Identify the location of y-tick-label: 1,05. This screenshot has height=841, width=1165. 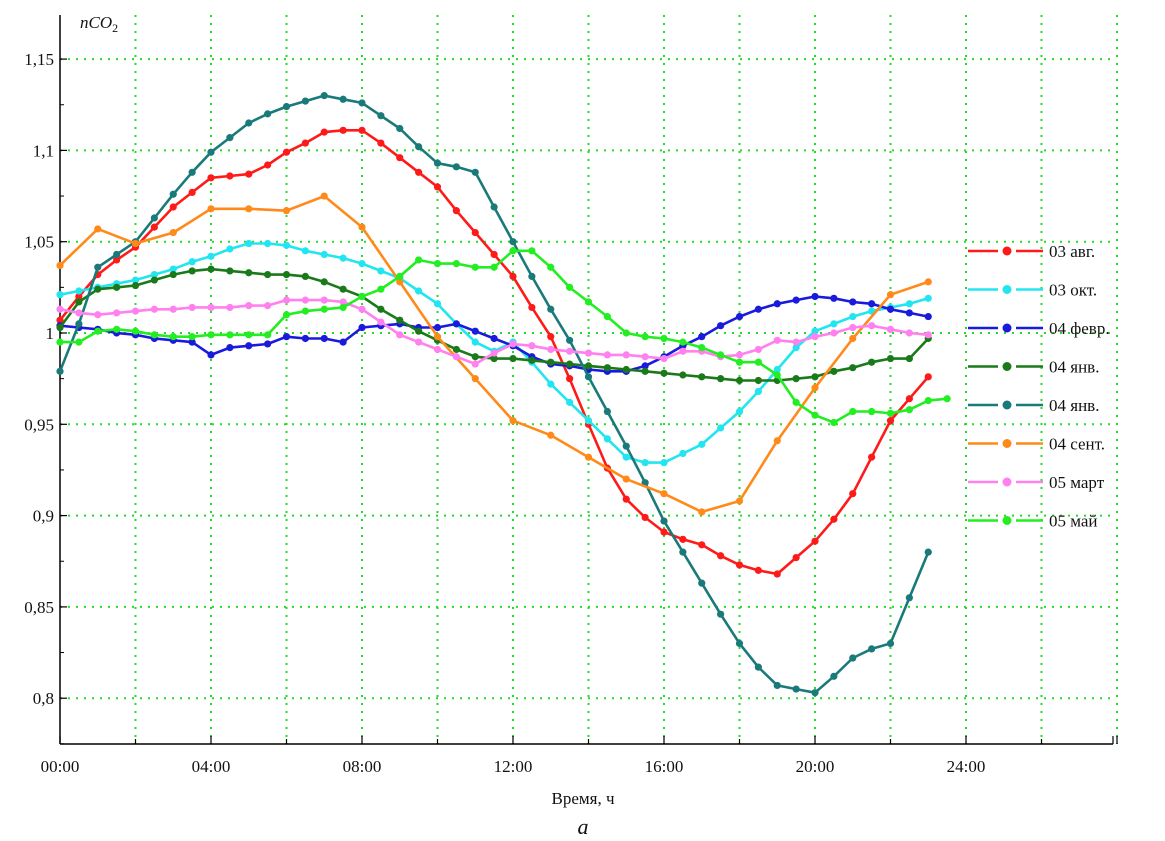
(39, 242).